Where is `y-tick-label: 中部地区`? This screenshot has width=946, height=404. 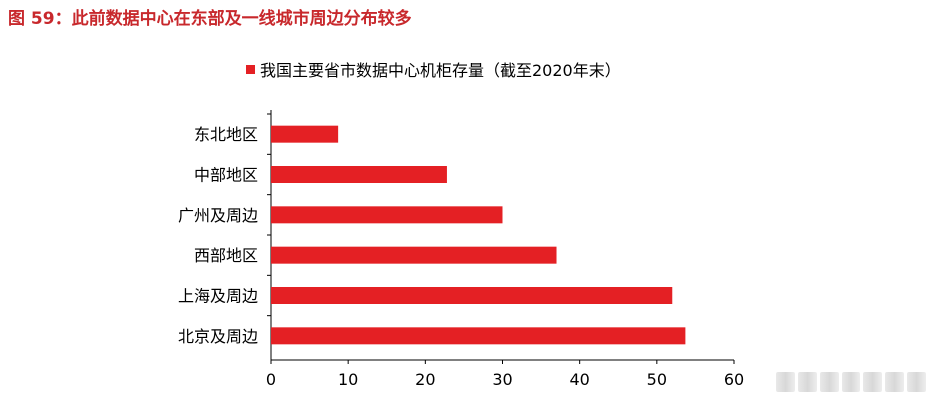 y-tick-label: 中部地区 is located at coordinates (226, 175).